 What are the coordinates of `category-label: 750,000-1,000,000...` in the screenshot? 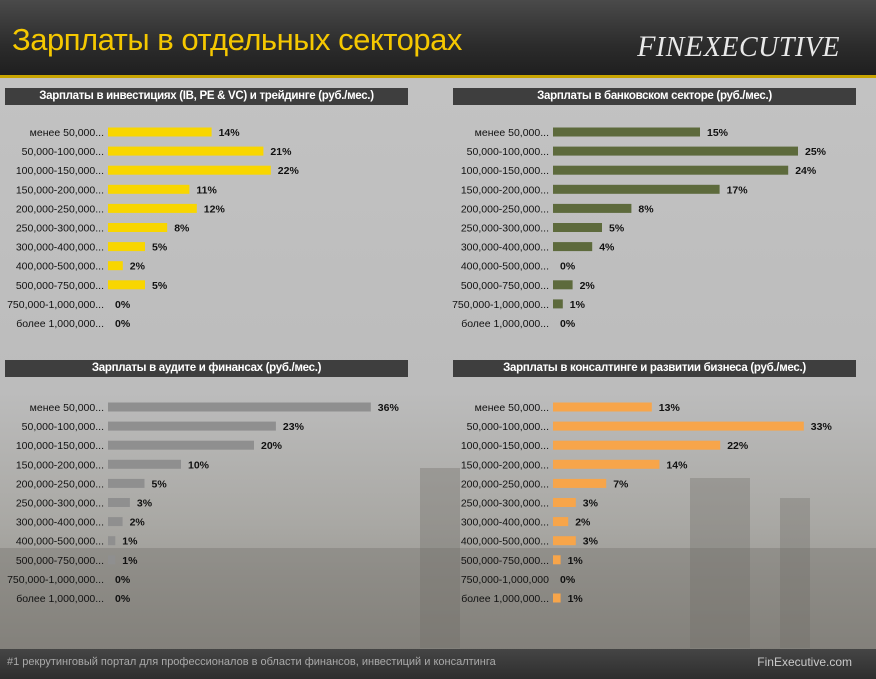 It's located at (55, 580).